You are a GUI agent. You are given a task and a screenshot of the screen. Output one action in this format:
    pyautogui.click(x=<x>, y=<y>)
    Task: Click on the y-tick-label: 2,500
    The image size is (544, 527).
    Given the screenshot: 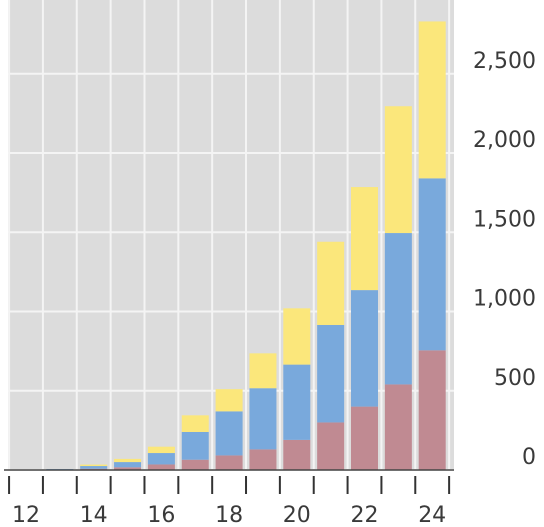 What is the action you would take?
    pyautogui.click(x=504, y=61)
    